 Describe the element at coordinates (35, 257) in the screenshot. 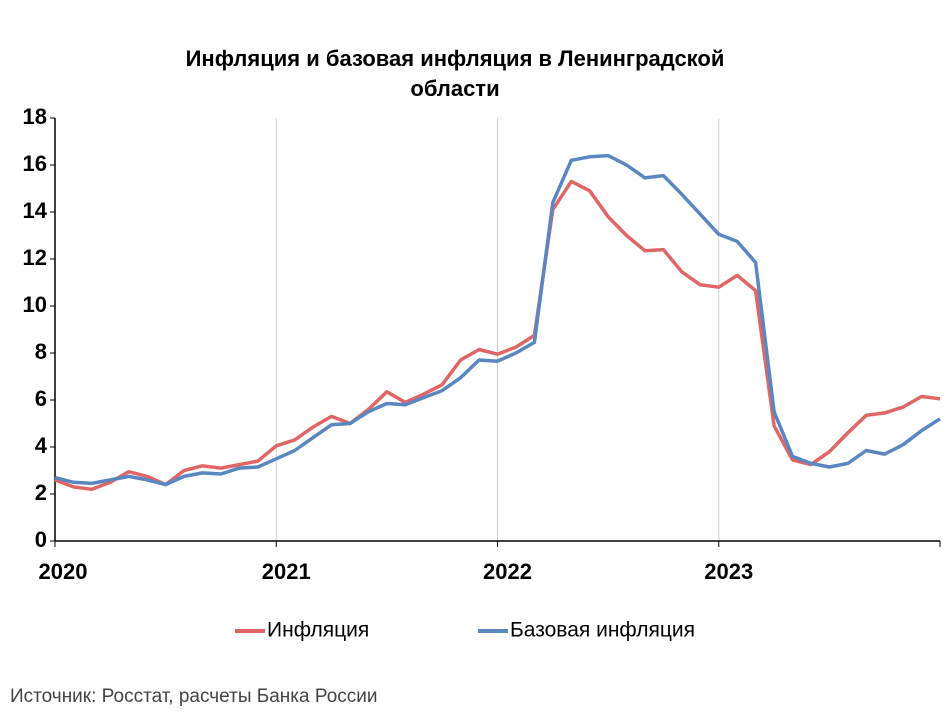

I see `y-tick-label: 12` at that location.